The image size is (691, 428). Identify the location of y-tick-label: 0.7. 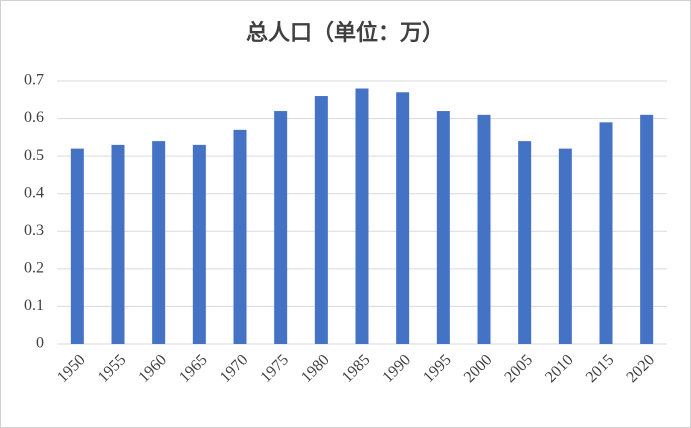
(34, 80).